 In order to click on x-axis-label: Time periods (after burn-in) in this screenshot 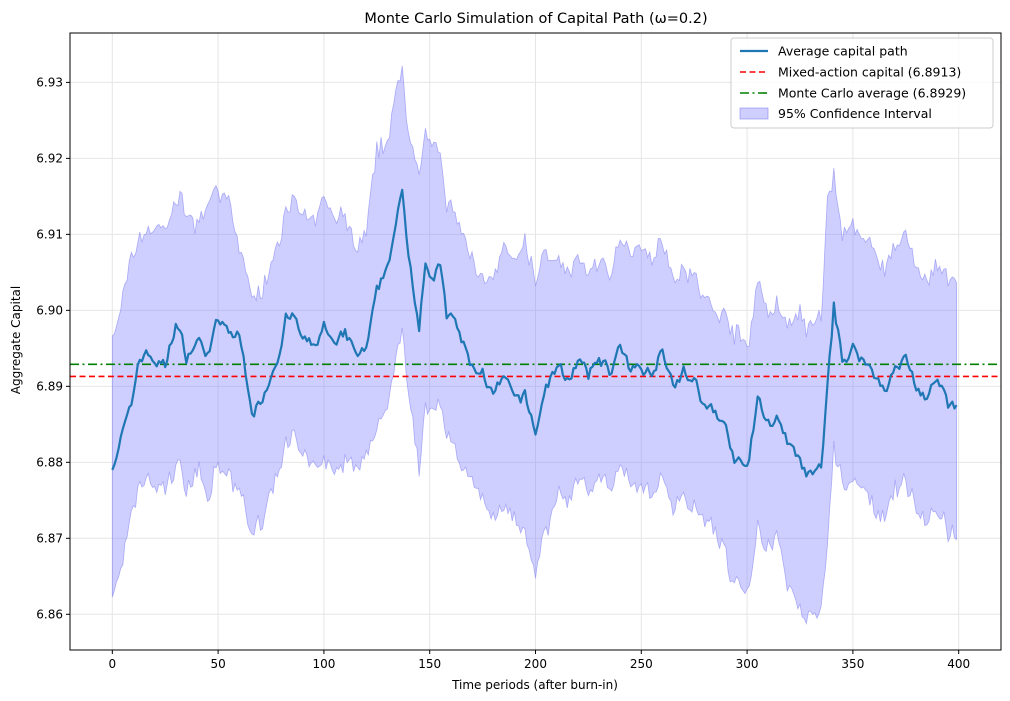, I will do `click(534, 685)`.